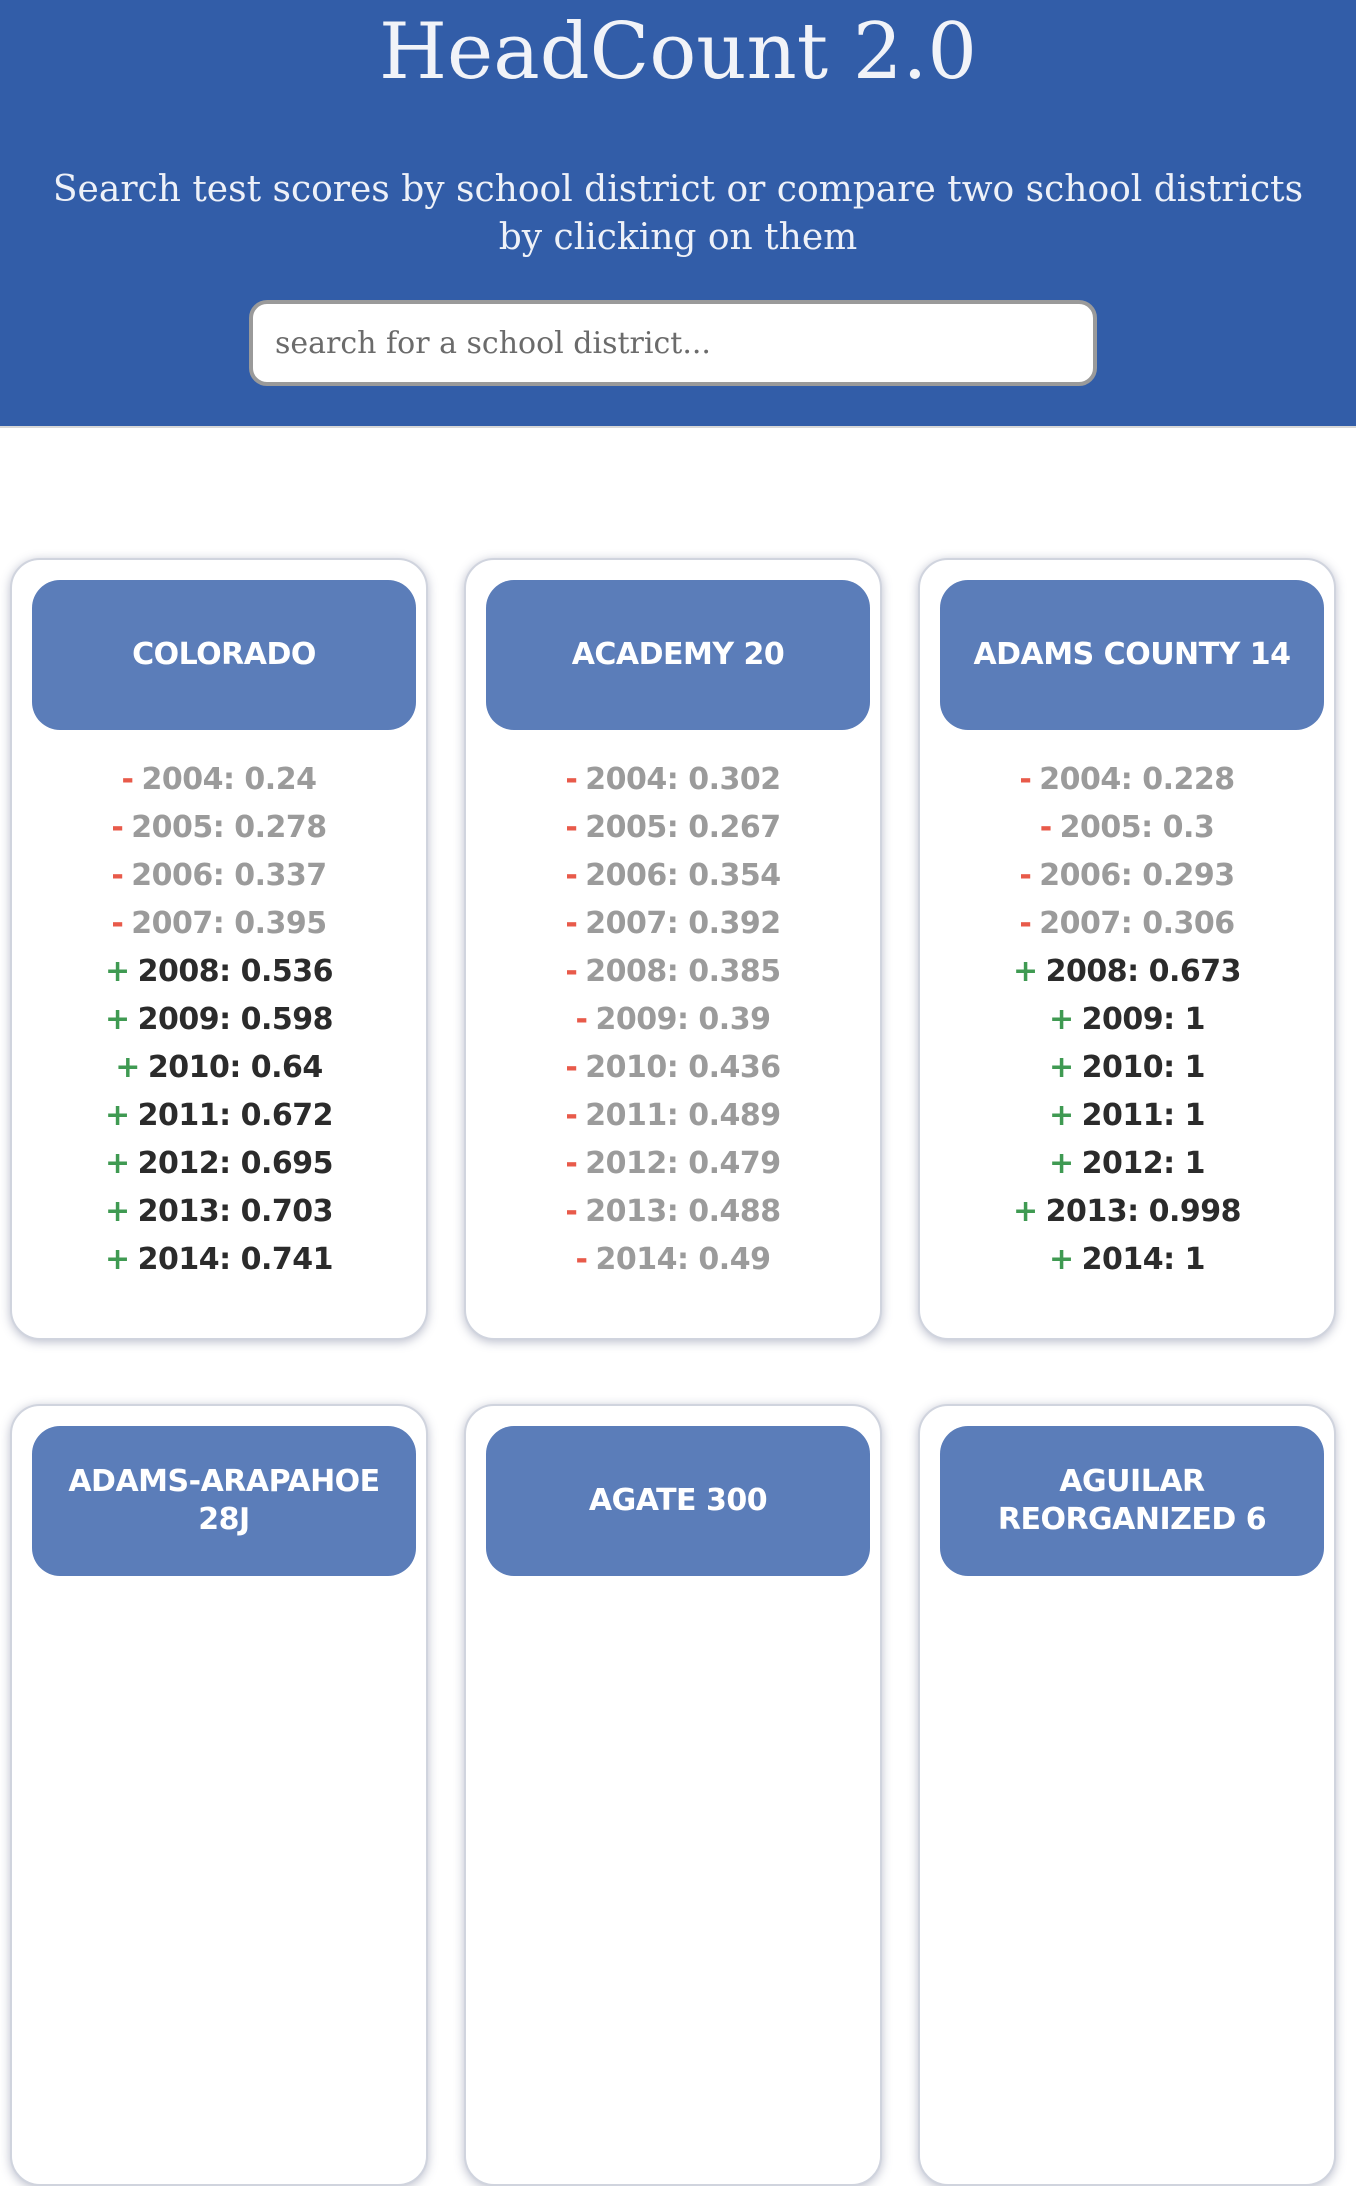 This screenshot has width=1356, height=2186. Describe the element at coordinates (673, 1795) in the screenshot. I see `district-card-agate-300: AGATE 300` at that location.